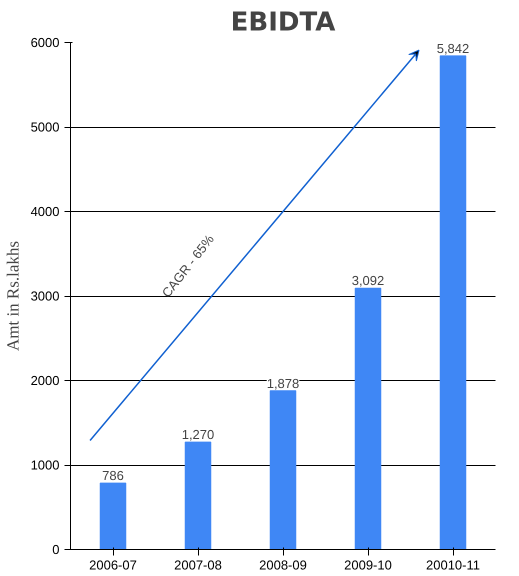  I want to click on y-tick-label: 5000, so click(45, 127).